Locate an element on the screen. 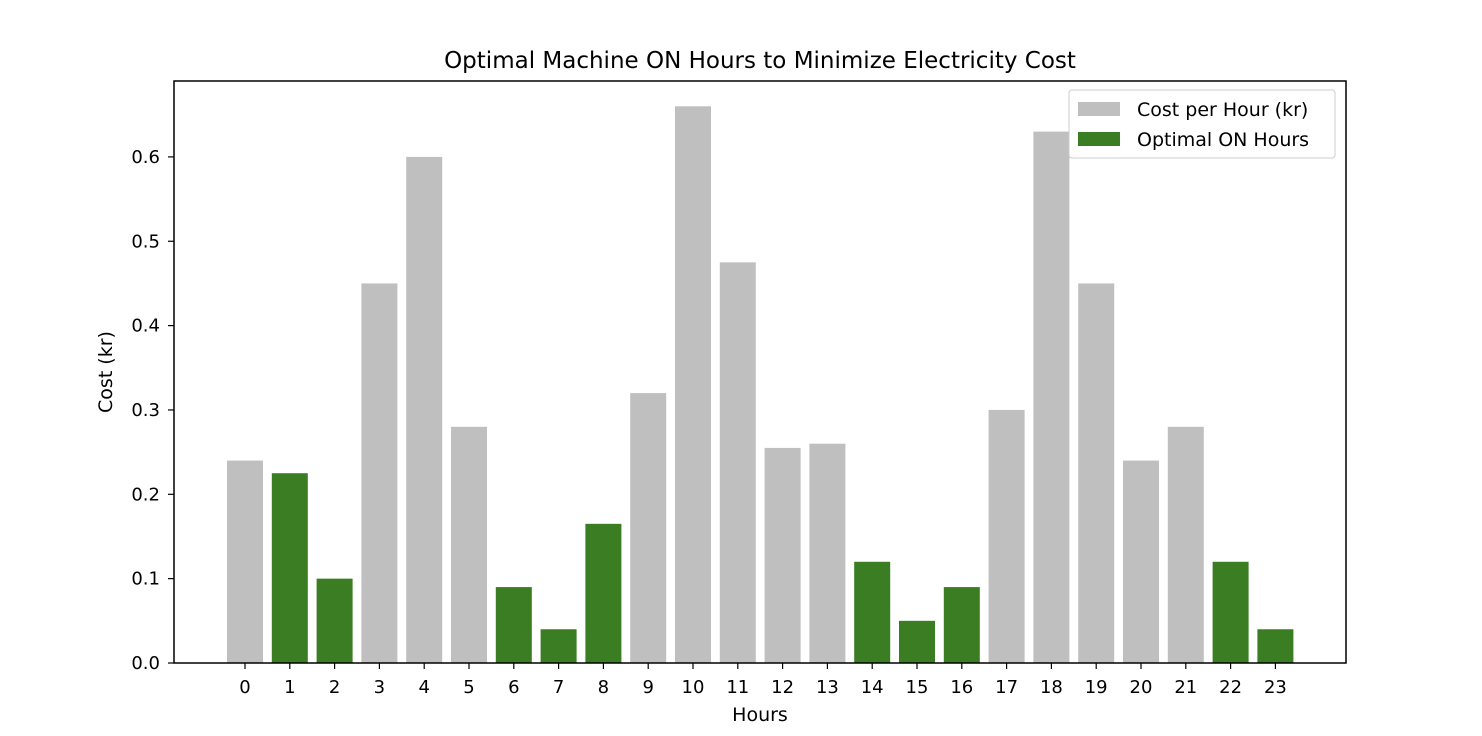 This screenshot has width=1482, height=736. x-axis-label: Hours is located at coordinates (760, 715).